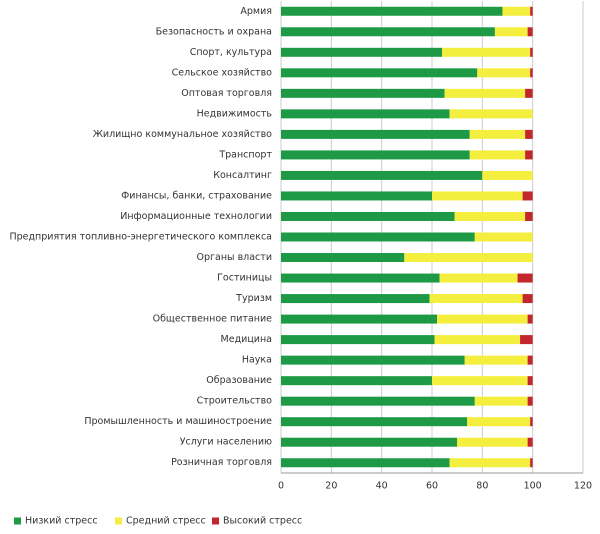 Image resolution: width=600 pixels, height=534 pixels. What do you see at coordinates (262, 521) in the screenshot?
I see `legend-label: Высокий стресс` at bounding box center [262, 521].